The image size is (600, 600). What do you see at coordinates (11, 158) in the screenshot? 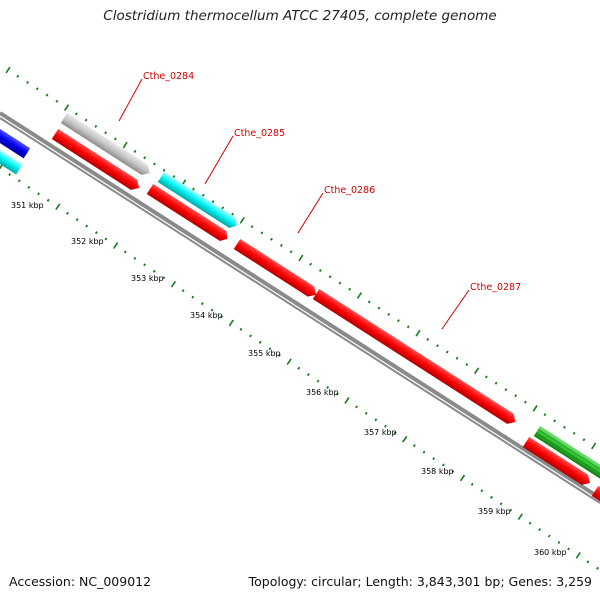
I see `gene-cyan-partial` at bounding box center [11, 158].